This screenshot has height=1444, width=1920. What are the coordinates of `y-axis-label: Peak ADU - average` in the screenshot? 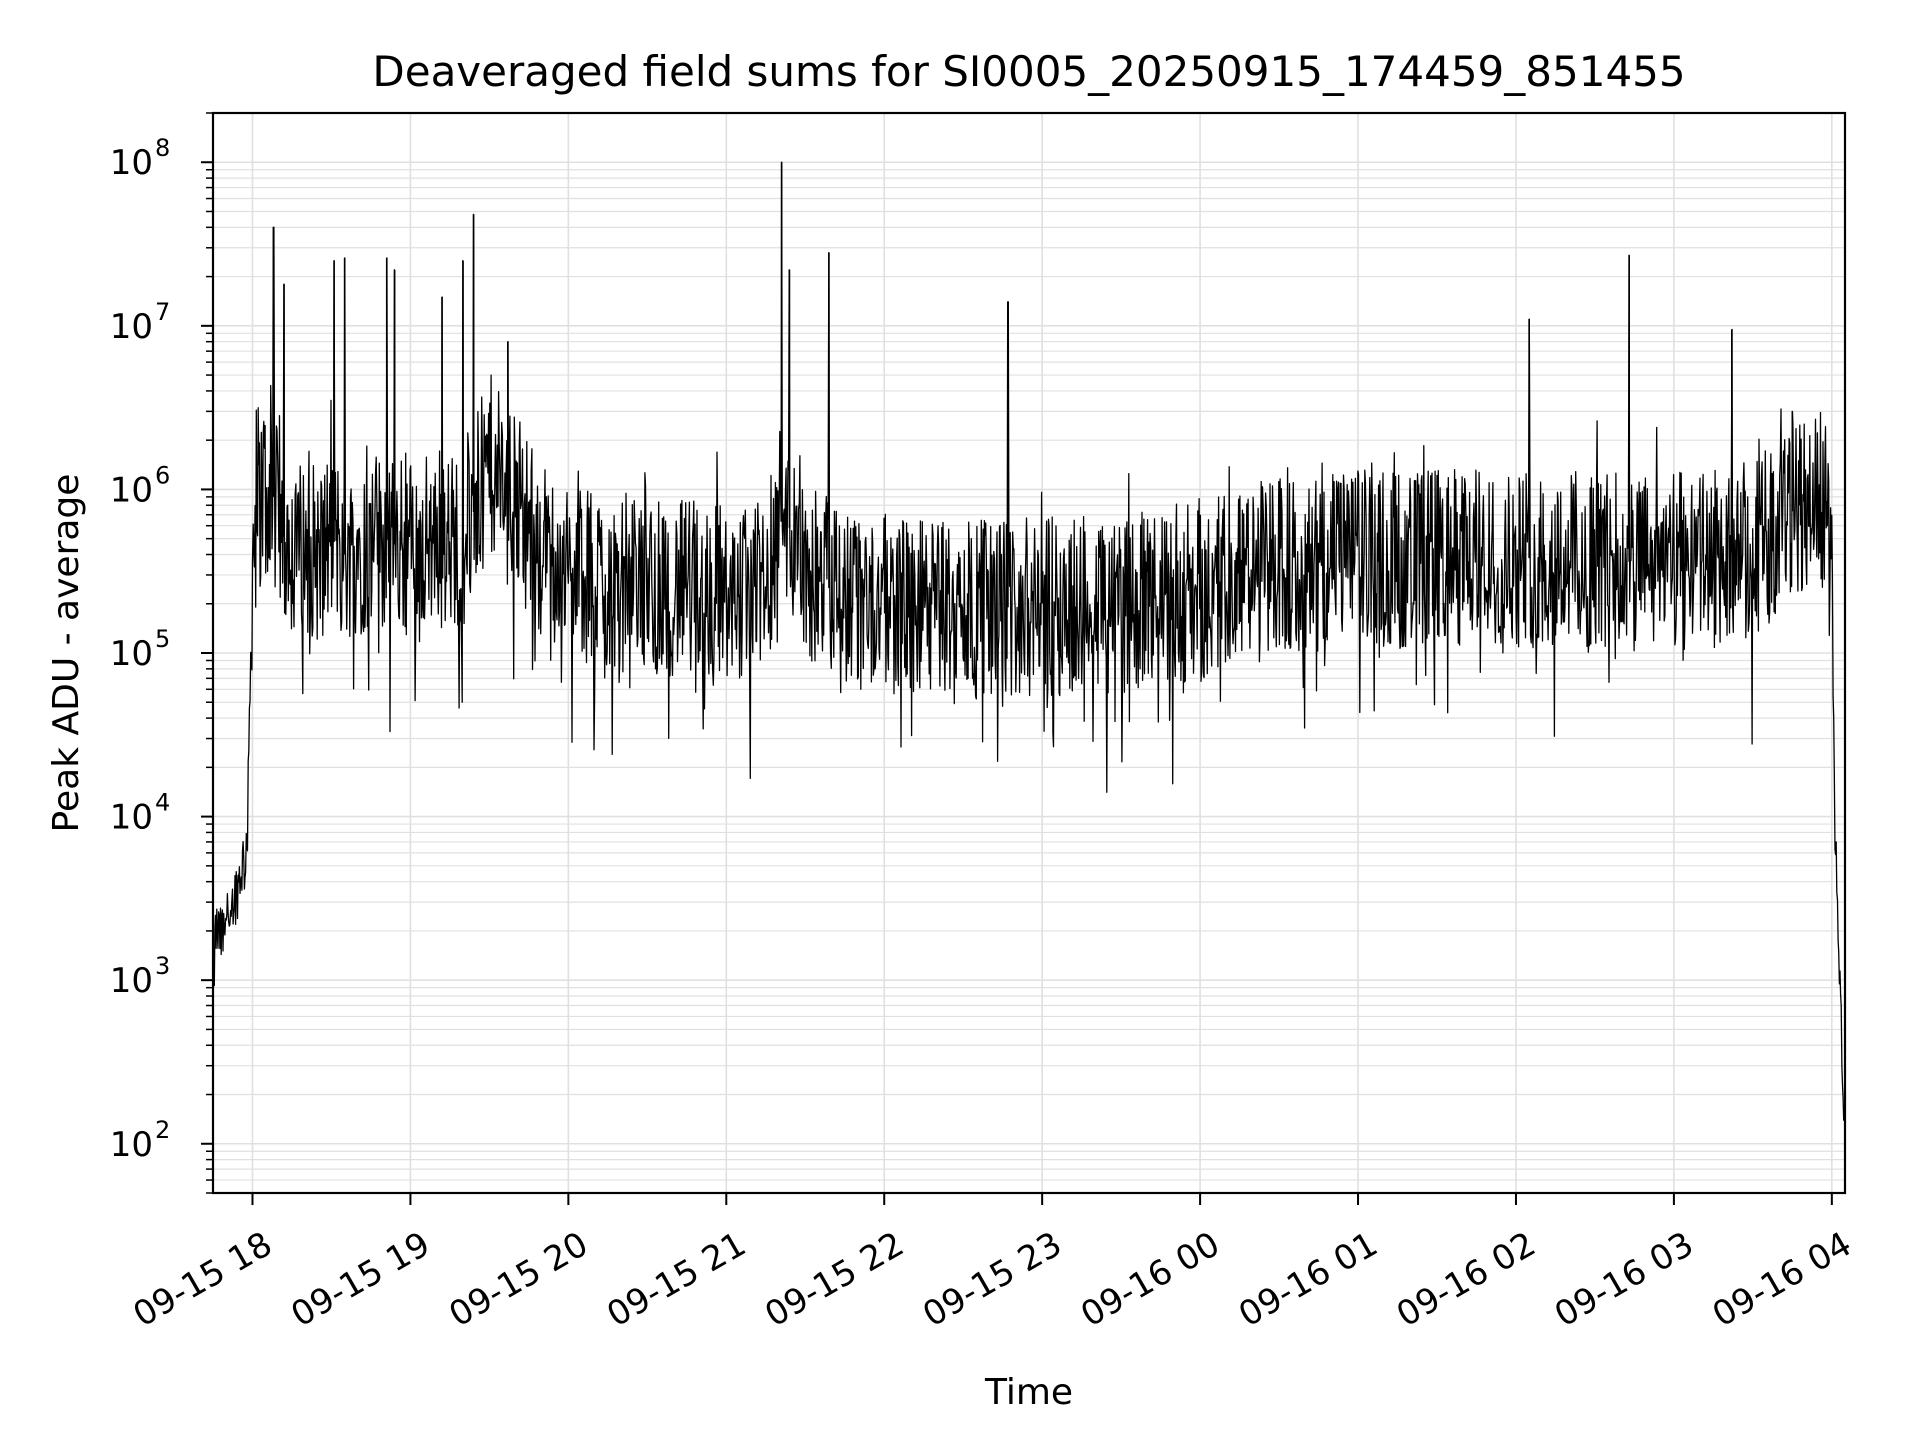 It's located at (66, 653).